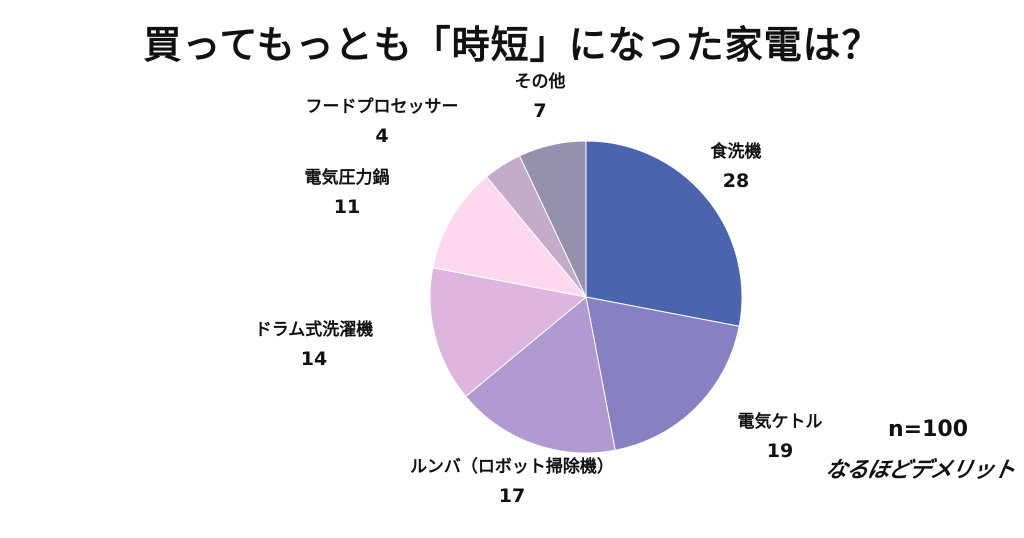  I want to click on sample-size-label: n=100, so click(928, 429).